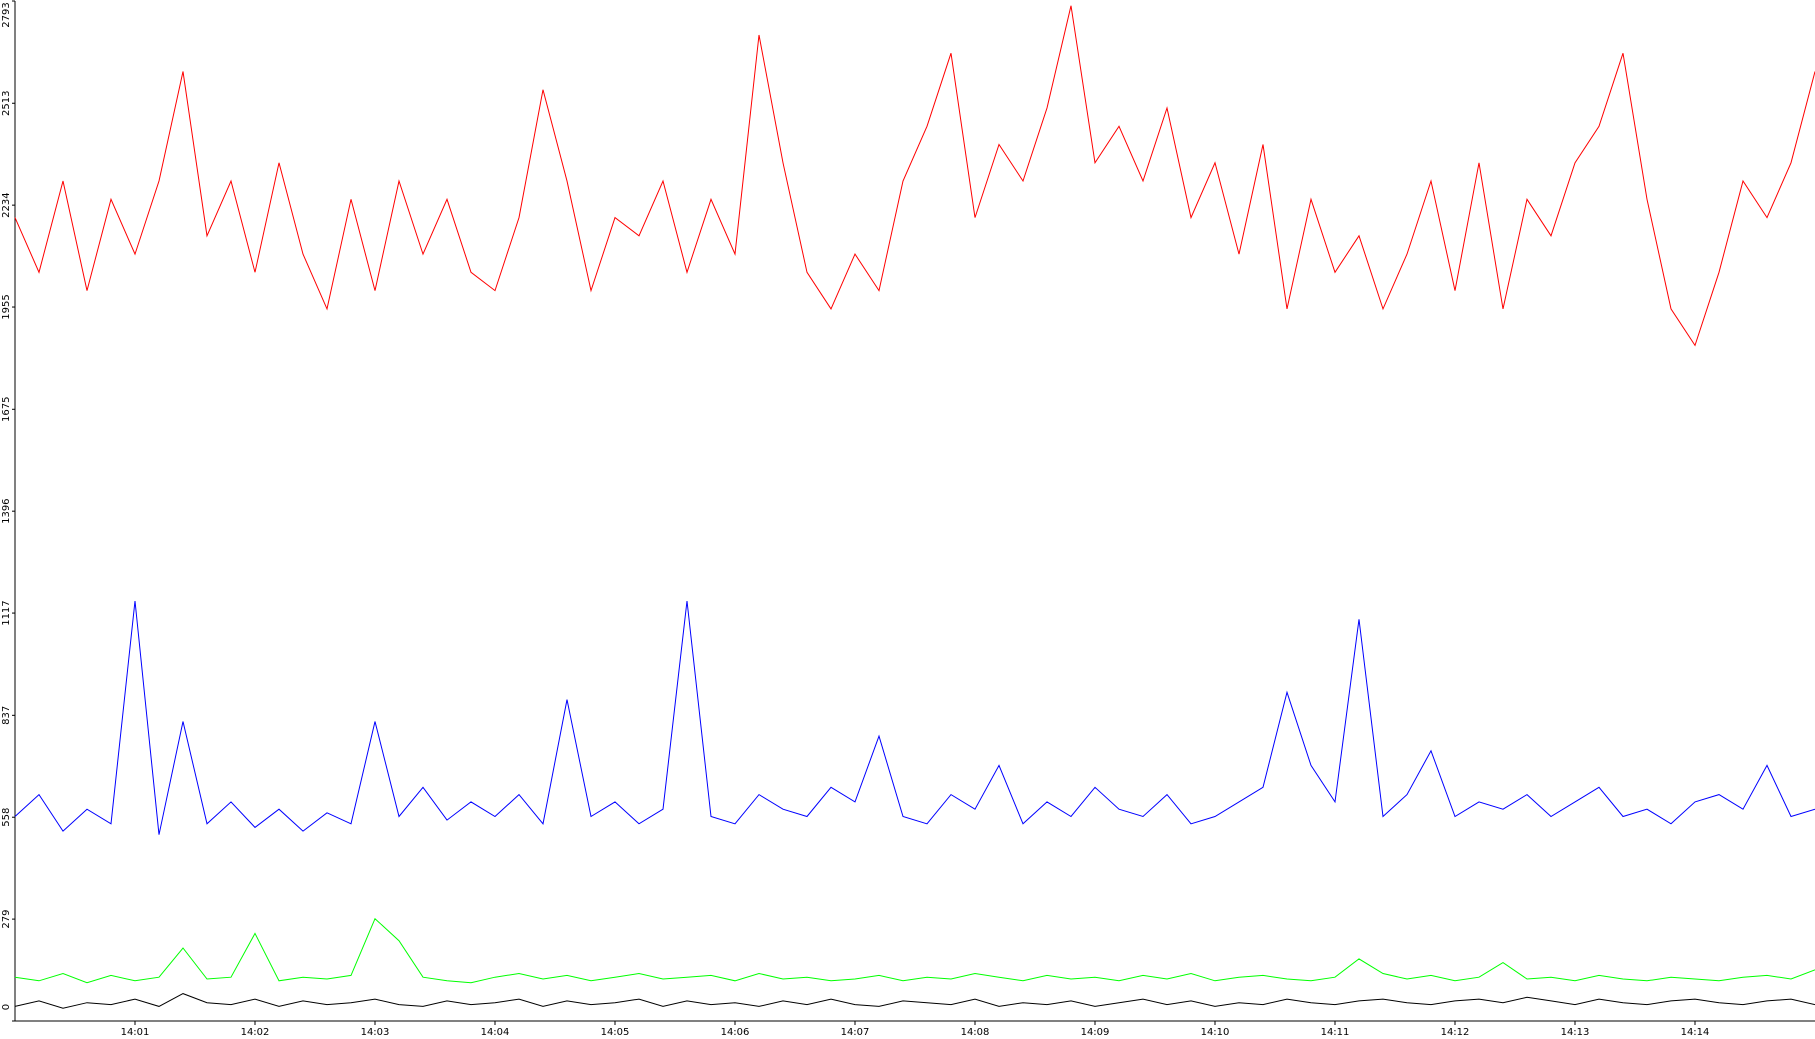 This screenshot has width=1815, height=1039. I want to click on y-tick-label: 0, so click(6, 1007).